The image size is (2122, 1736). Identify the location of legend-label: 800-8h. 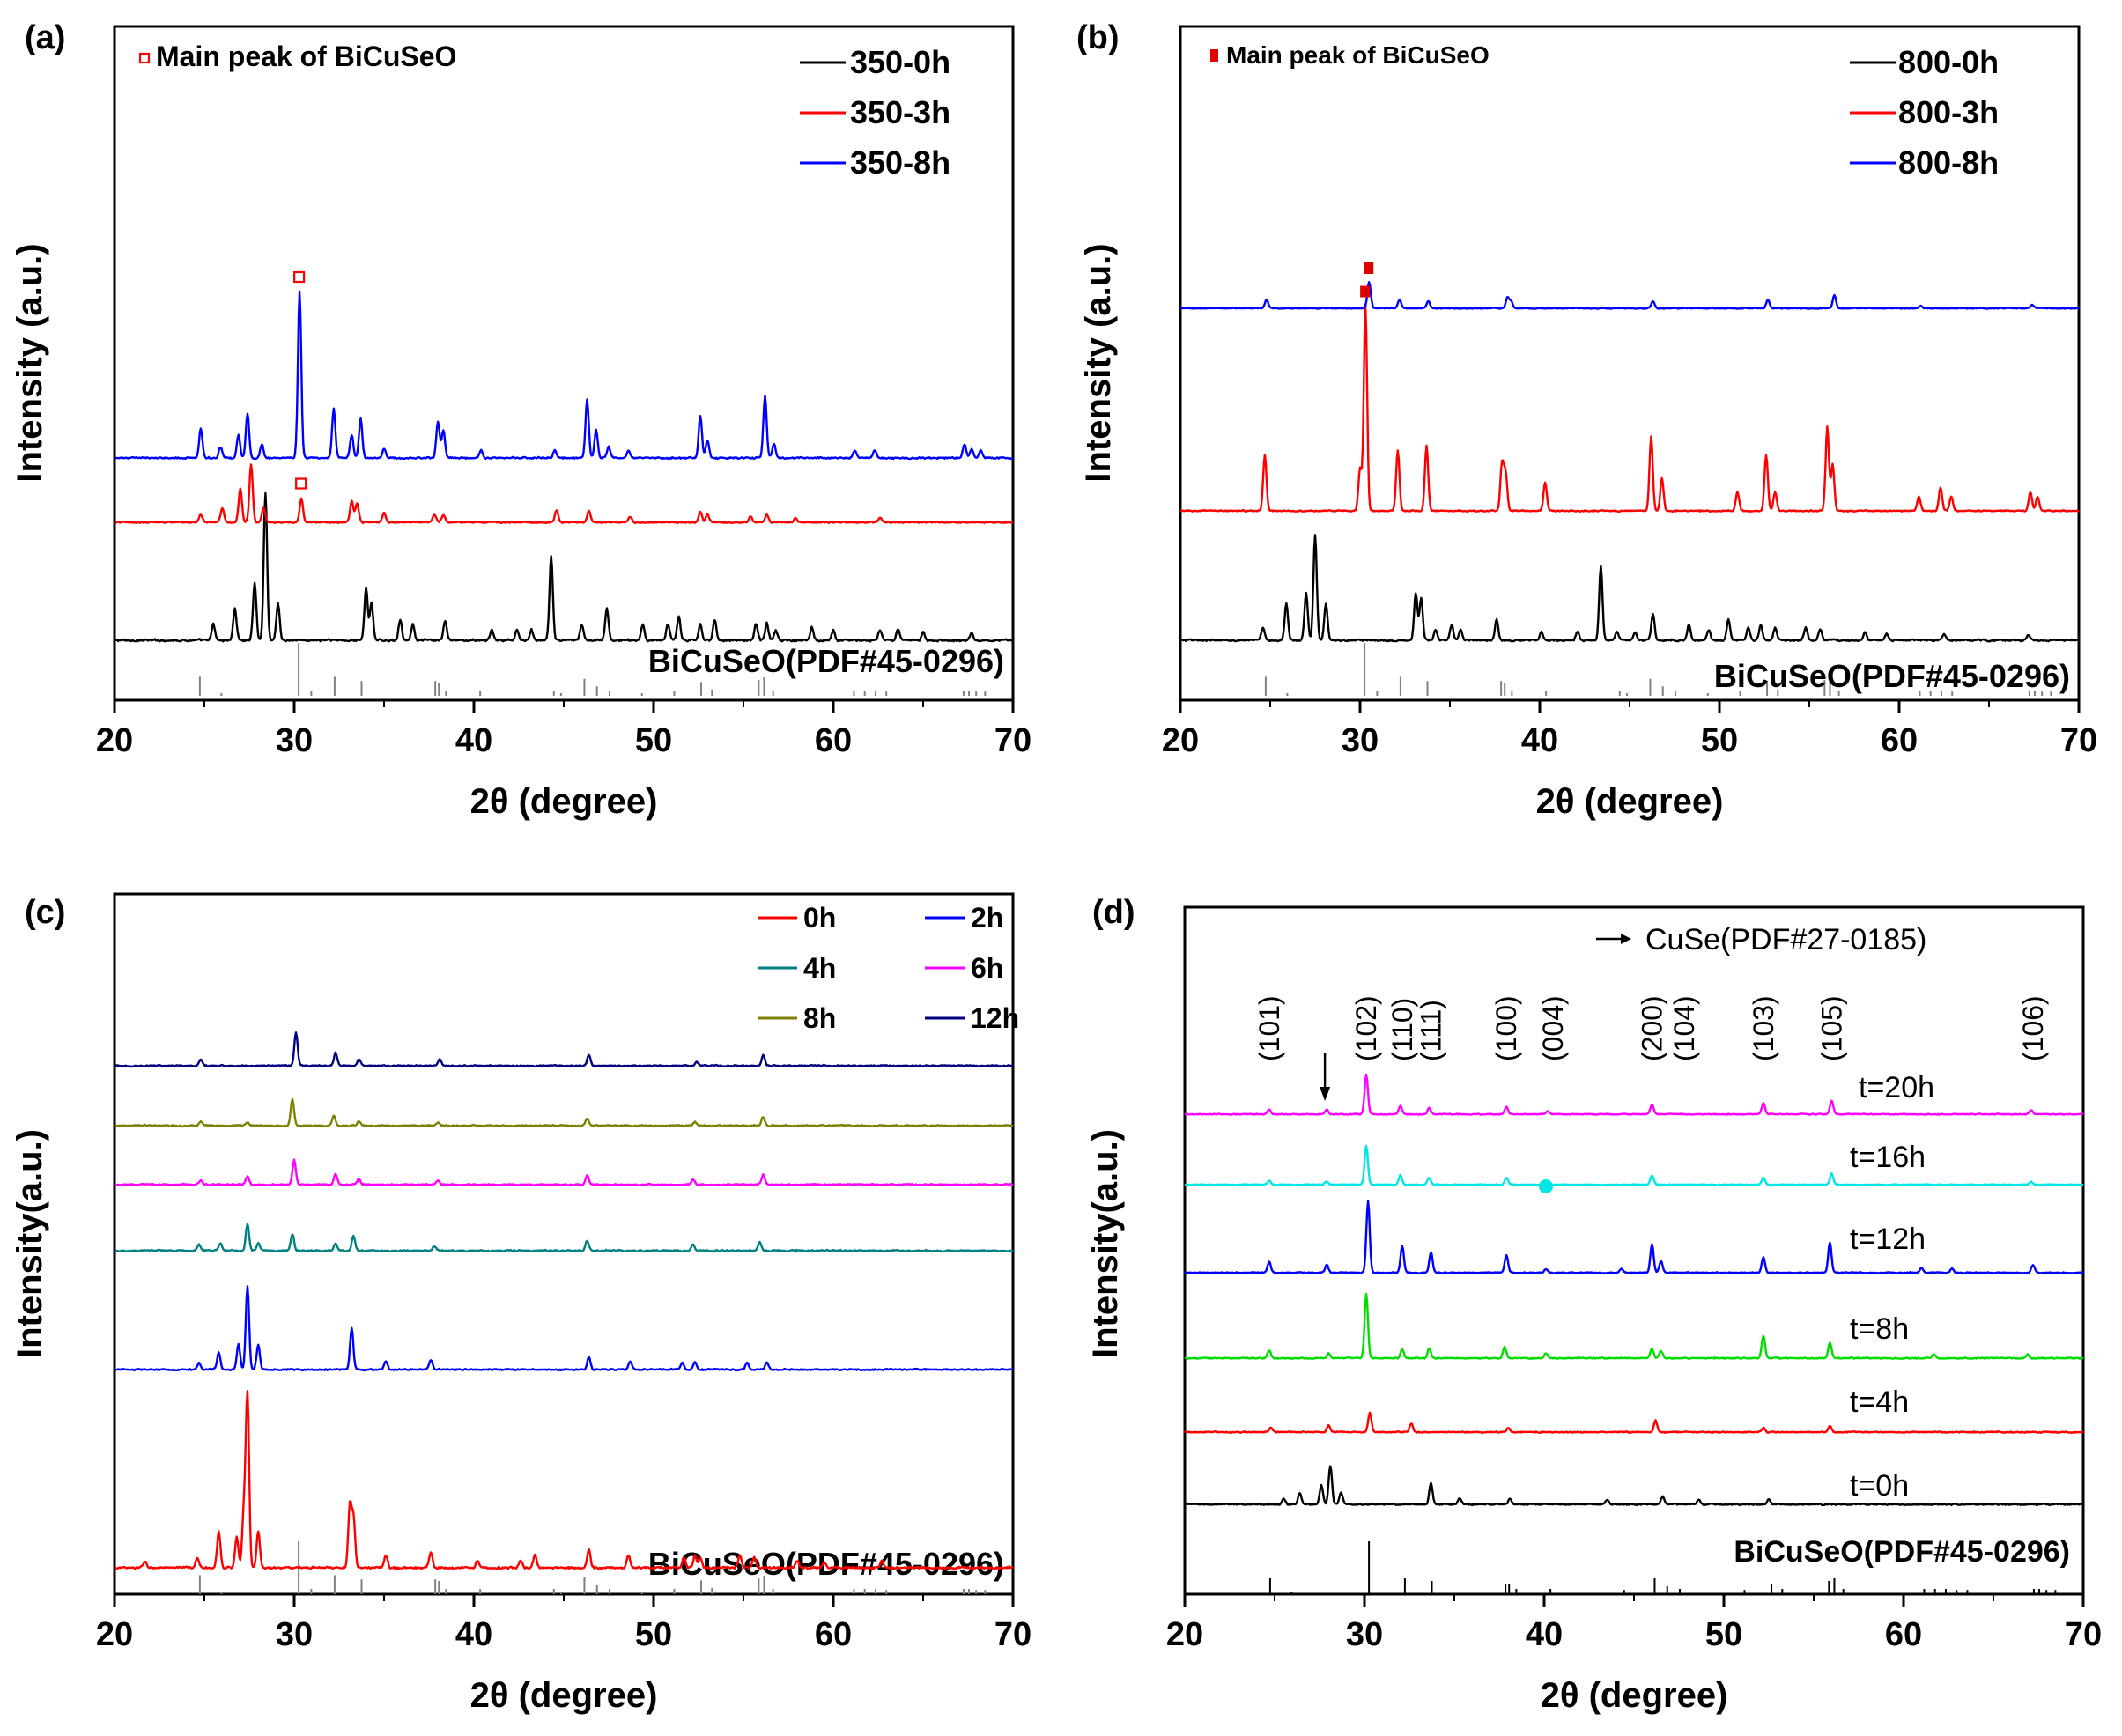
(1949, 162).